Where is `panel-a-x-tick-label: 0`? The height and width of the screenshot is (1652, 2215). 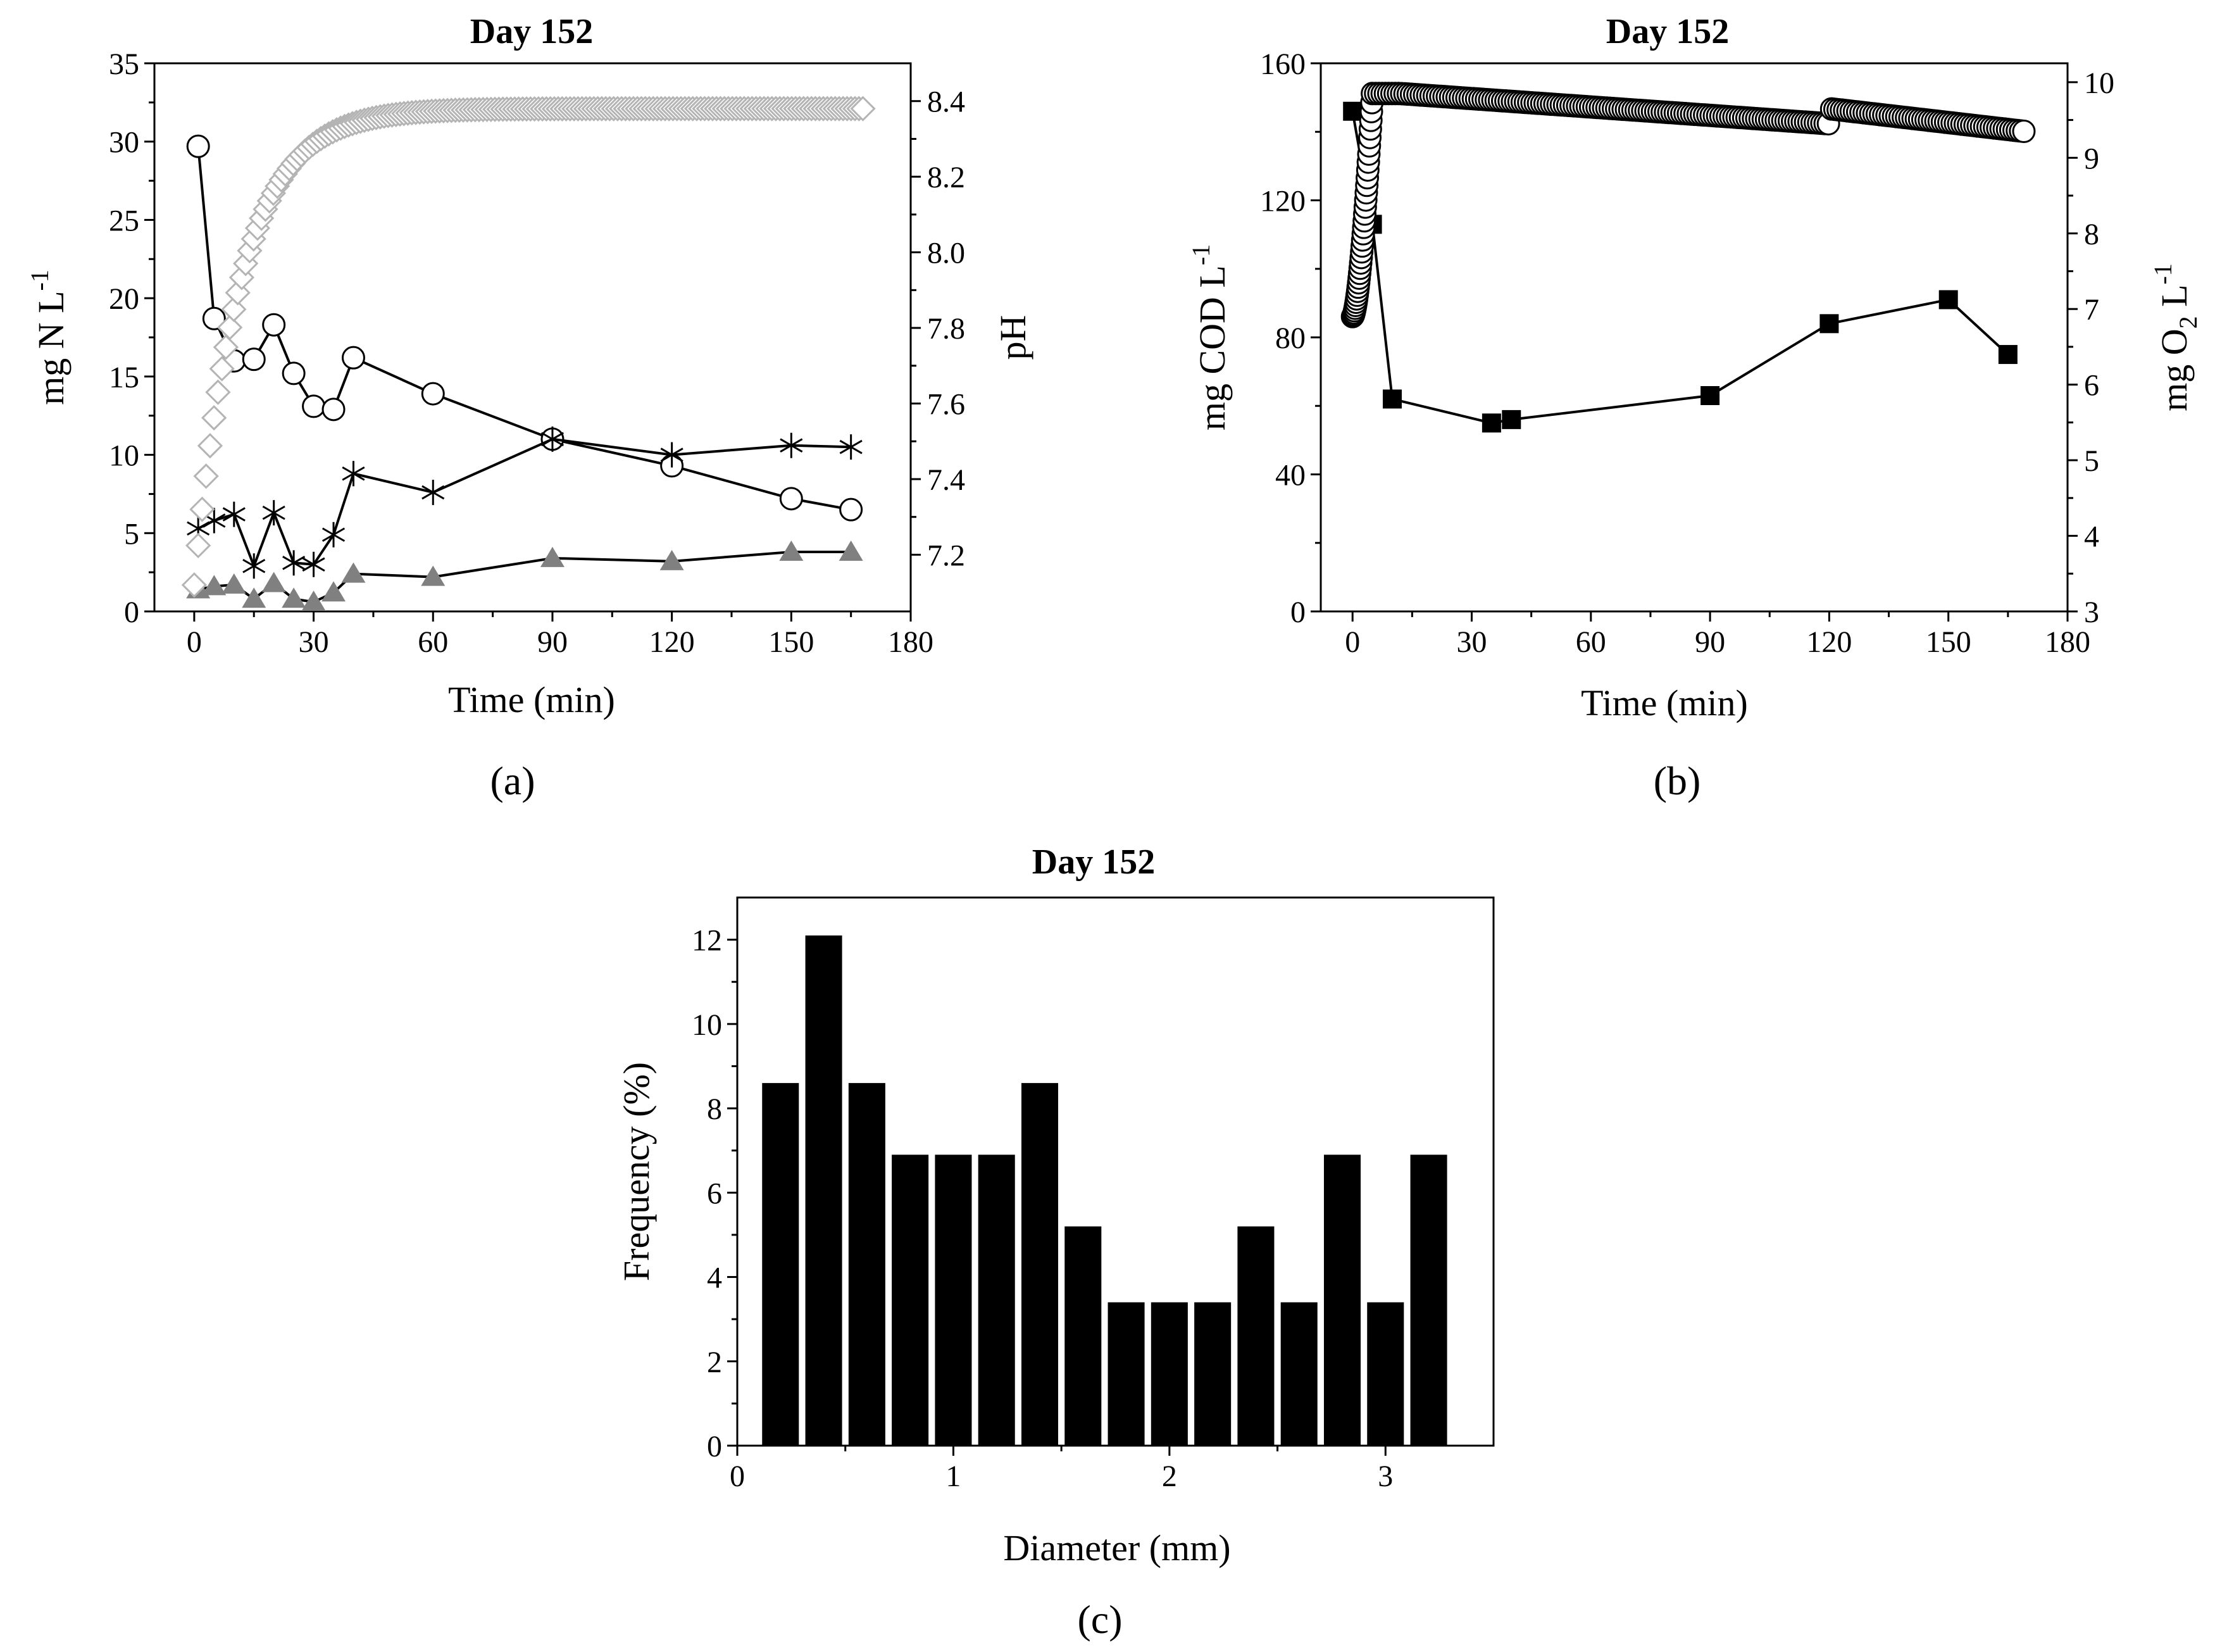
panel-a-x-tick-label: 0 is located at coordinates (195, 642).